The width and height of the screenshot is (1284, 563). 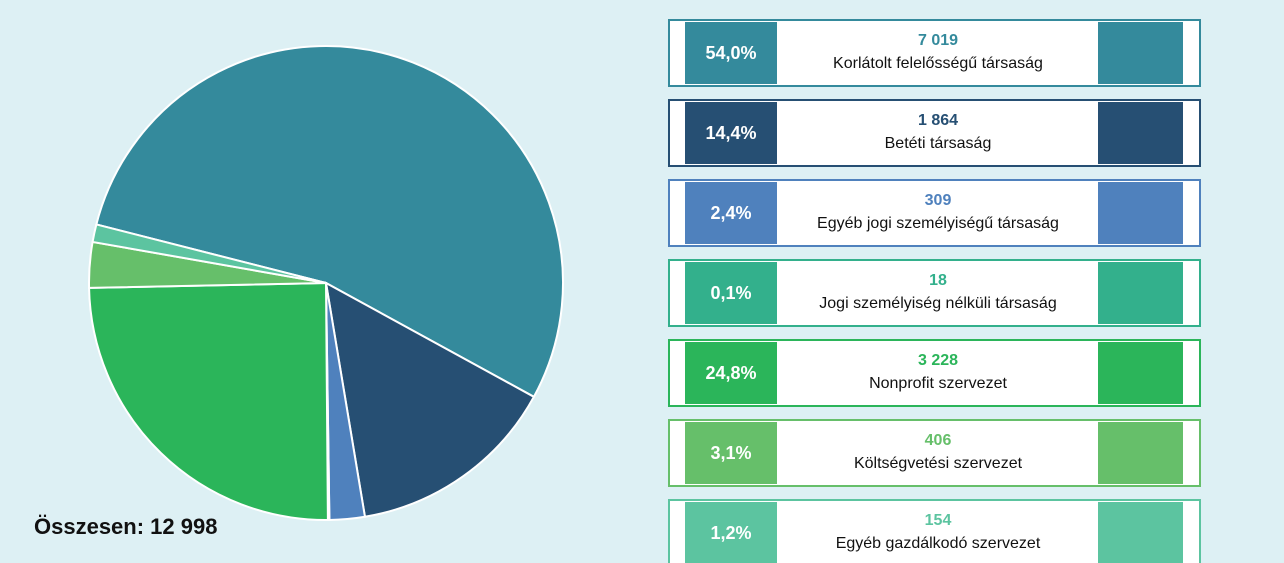 I want to click on count-label: 1 864, so click(x=938, y=120).